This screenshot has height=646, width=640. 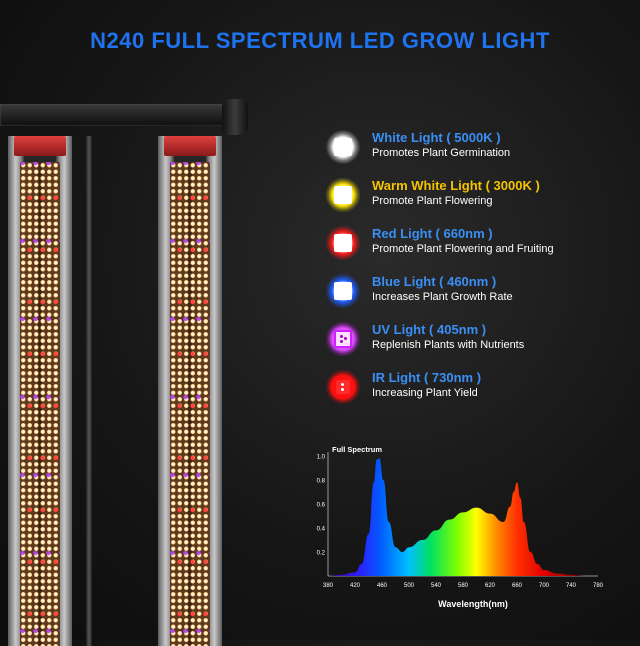 I want to click on legend-name: IR Light ( 730nm ), so click(x=427, y=377).